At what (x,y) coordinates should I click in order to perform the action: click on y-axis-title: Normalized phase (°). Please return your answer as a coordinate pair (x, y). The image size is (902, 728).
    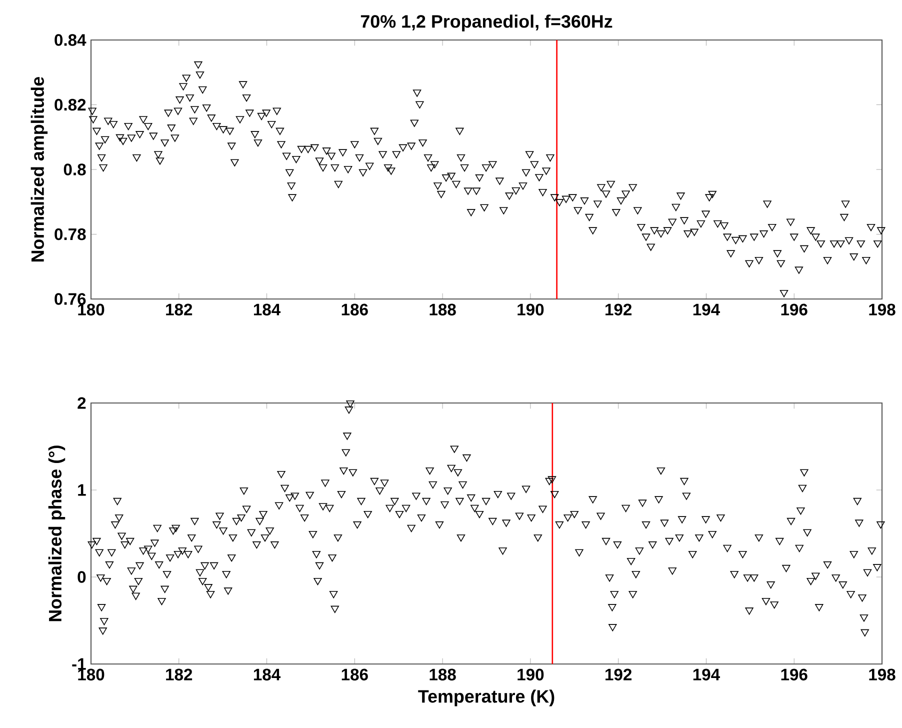
    Looking at the image, I should click on (57, 534).